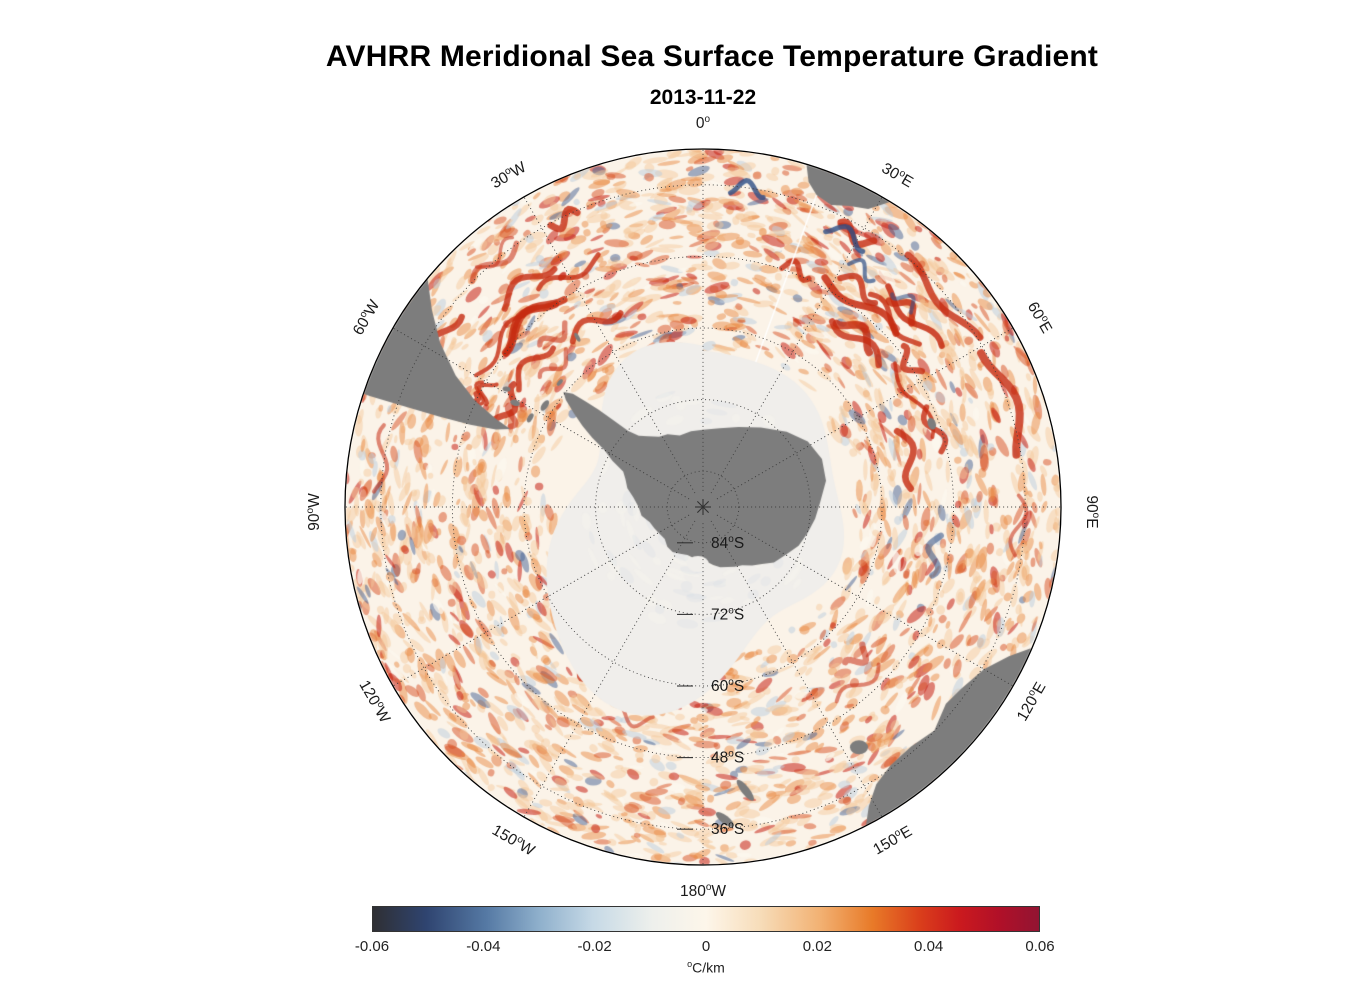 The height and width of the screenshot is (1000, 1356). I want to click on colorbar-tick-label: 0.02, so click(817, 946).